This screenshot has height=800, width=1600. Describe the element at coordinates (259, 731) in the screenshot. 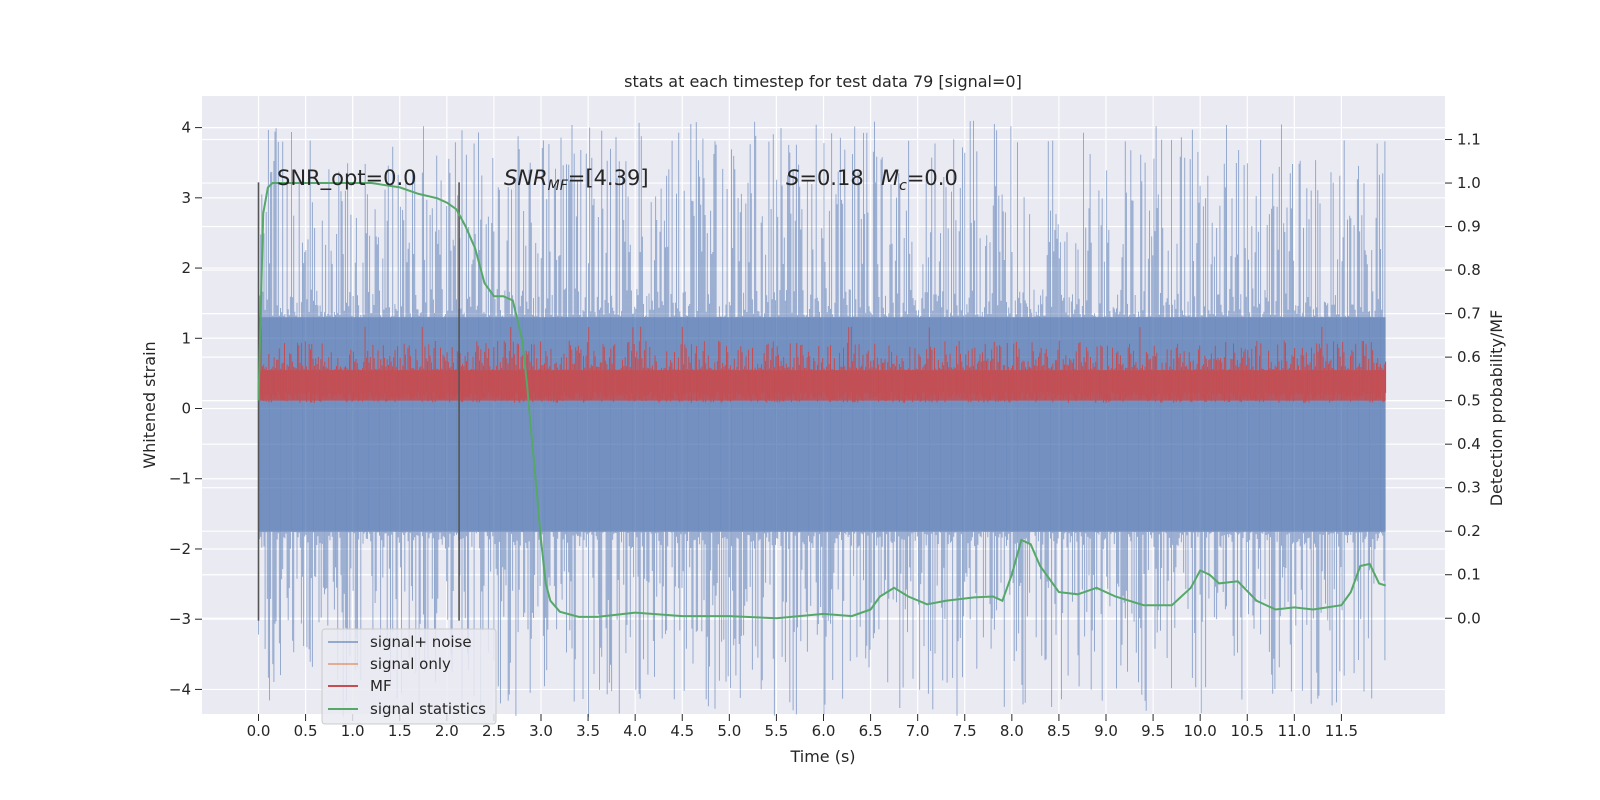

I see `x-tick-label: 0.0` at that location.